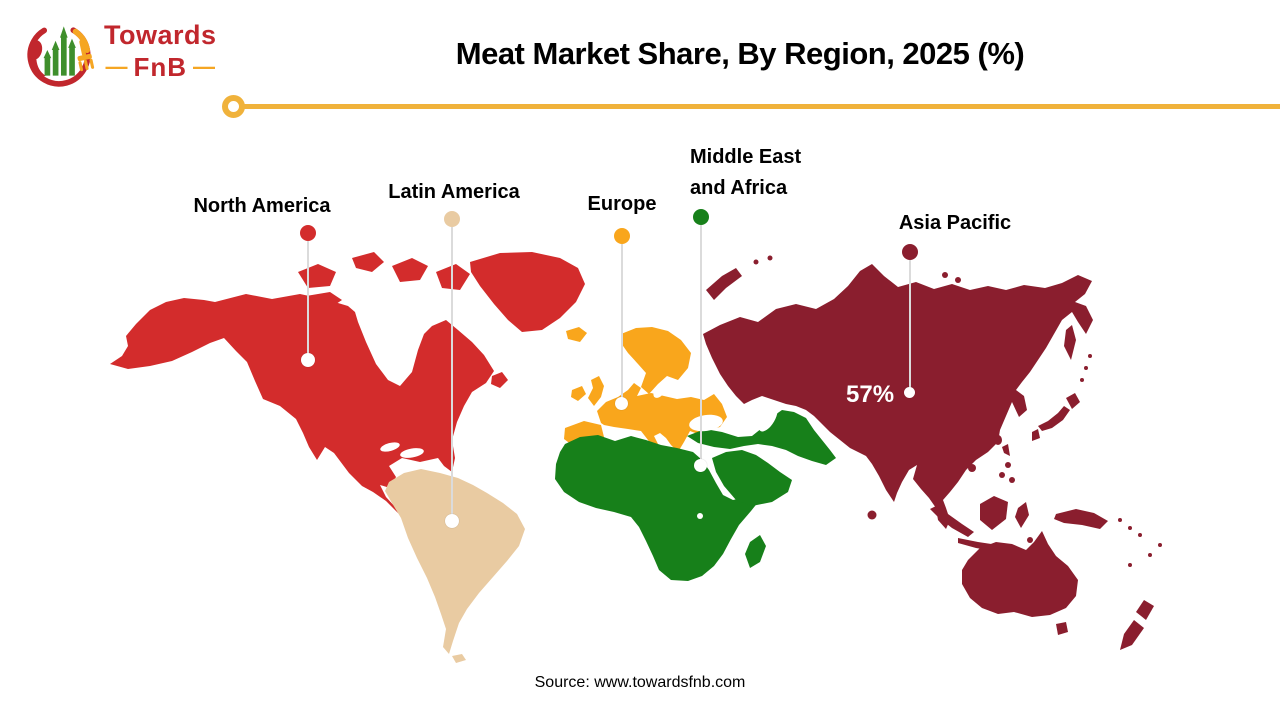 Image resolution: width=1280 pixels, height=720 pixels. What do you see at coordinates (308, 360) in the screenshot?
I see `endpoint-north-america` at bounding box center [308, 360].